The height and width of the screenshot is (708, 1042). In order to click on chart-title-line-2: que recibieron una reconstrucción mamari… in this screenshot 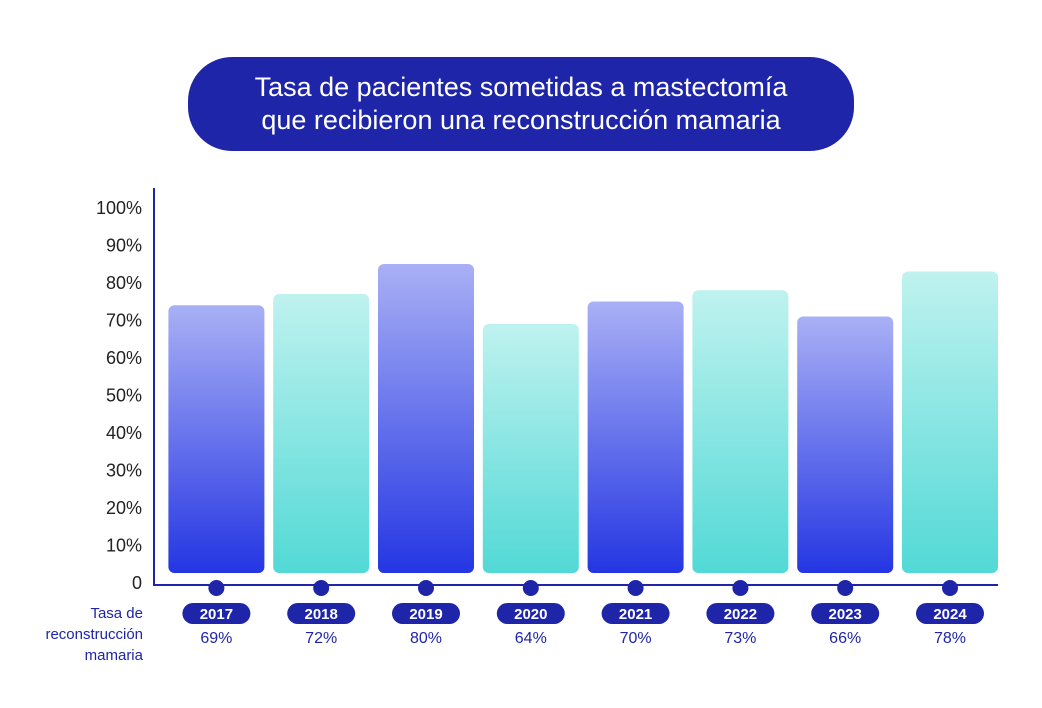, I will do `click(521, 120)`.